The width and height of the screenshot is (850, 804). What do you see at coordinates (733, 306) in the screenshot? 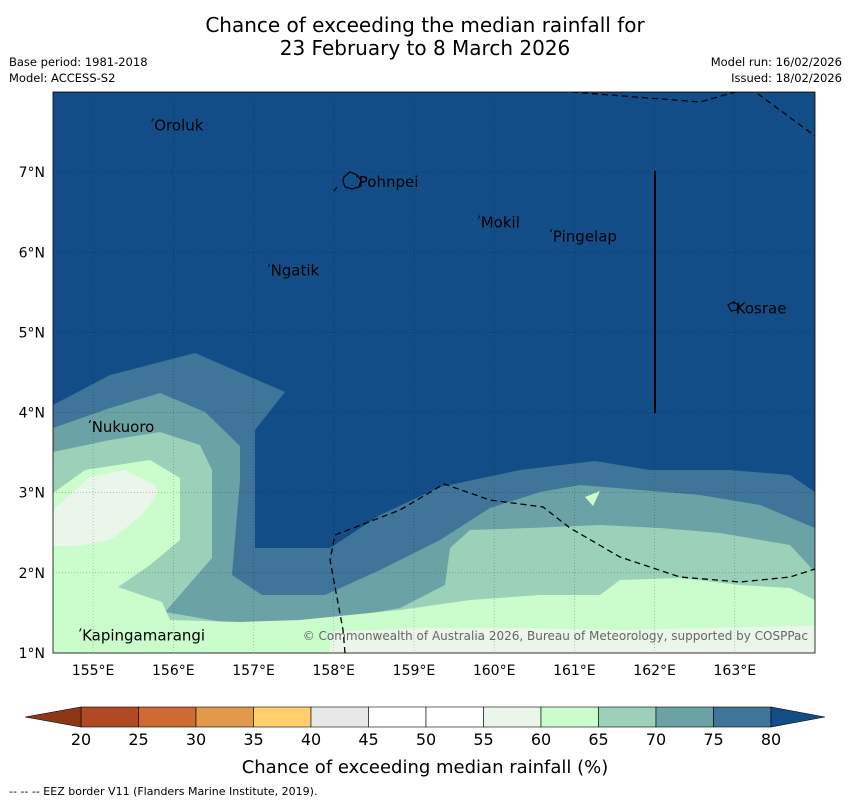
I see `kosrae-island-outline` at bounding box center [733, 306].